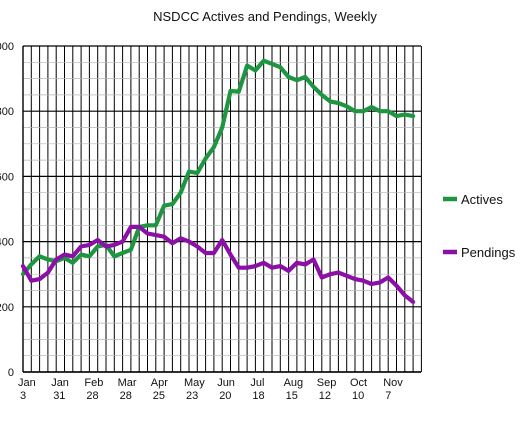 Image resolution: width=530 pixels, height=442 pixels. I want to click on y-tick-label: 200, so click(7, 308).